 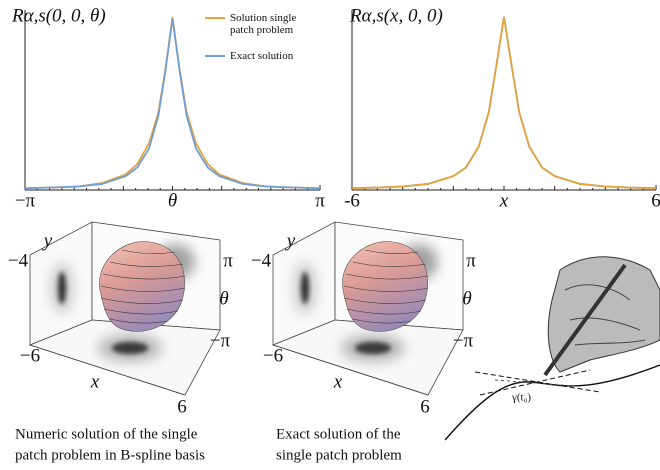 What do you see at coordinates (521, 398) in the screenshot?
I see `curve-label: γ(t₀)` at bounding box center [521, 398].